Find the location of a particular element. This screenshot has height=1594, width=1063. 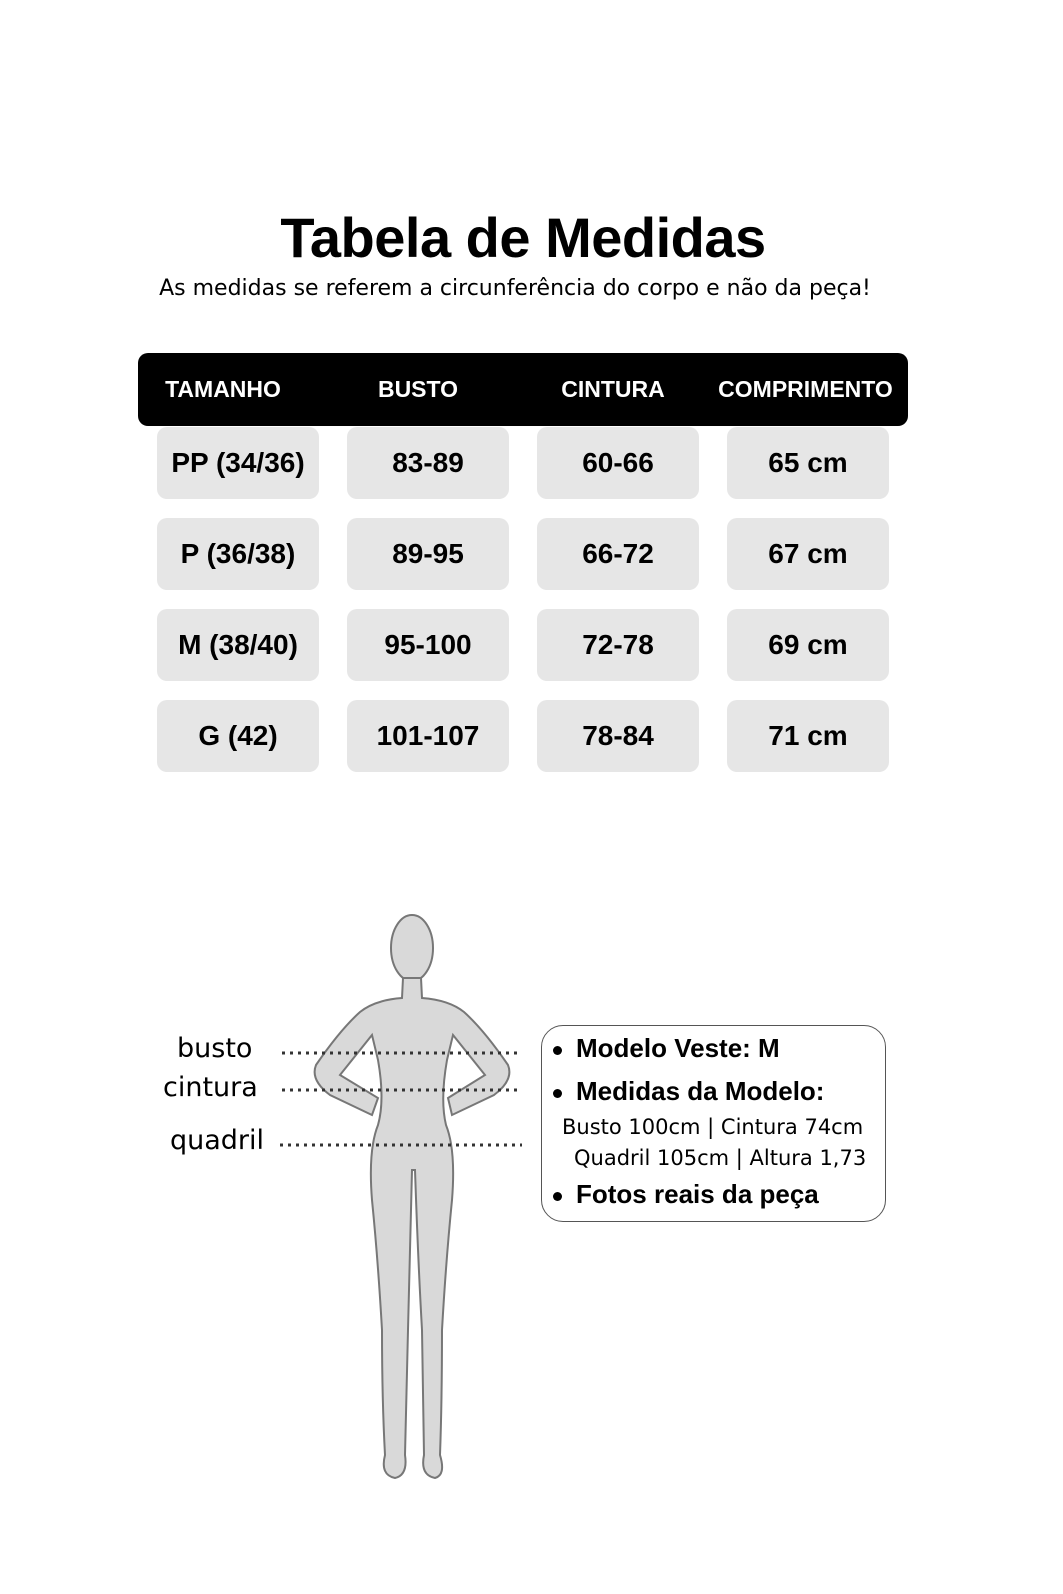

info-medidas-modelo: Medidas da Modelo: is located at coordinates (688, 1091).